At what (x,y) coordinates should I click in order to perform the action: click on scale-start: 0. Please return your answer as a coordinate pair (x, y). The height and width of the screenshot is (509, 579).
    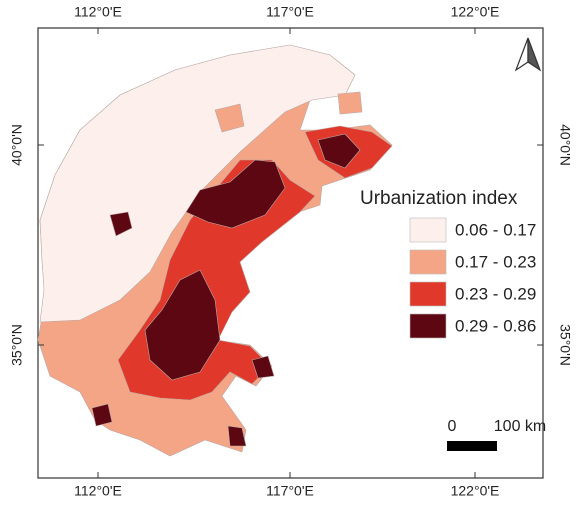
    Looking at the image, I should click on (452, 426).